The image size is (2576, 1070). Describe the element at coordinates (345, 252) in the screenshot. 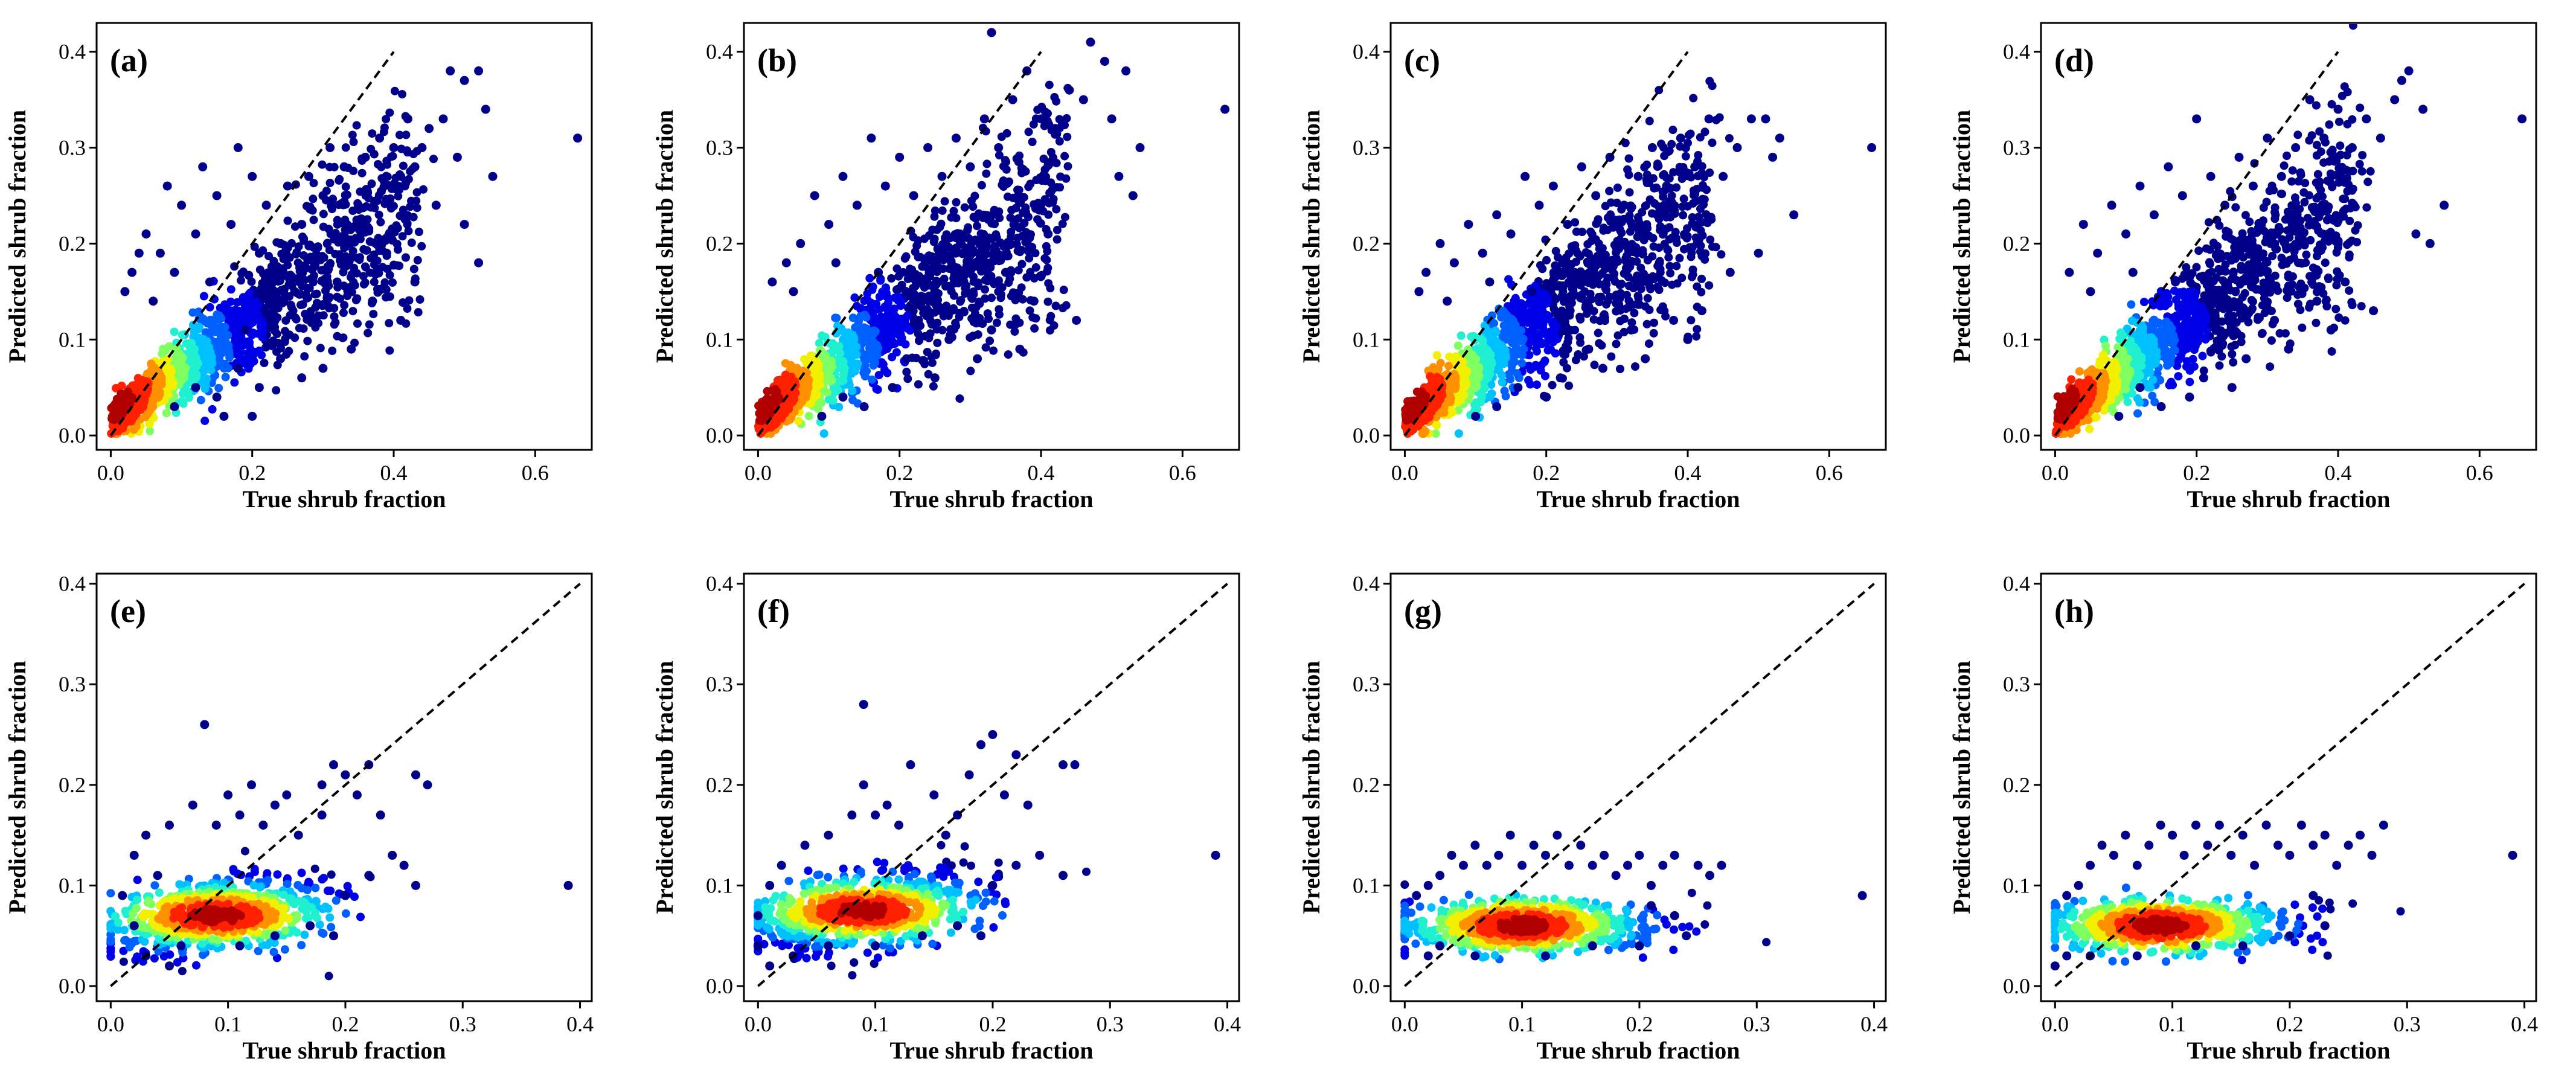

I see `density-scatter` at that location.